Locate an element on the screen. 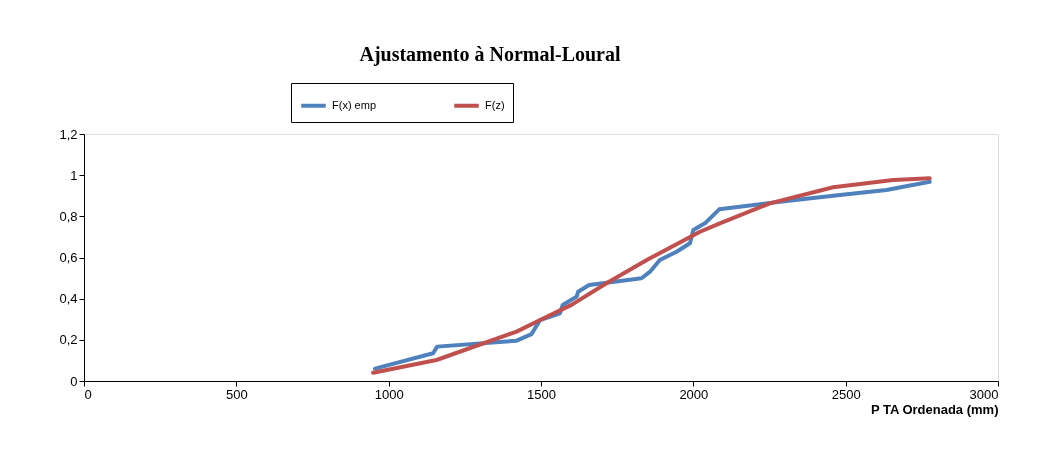 This screenshot has height=457, width=1054. y-tick-label: 0 is located at coordinates (74, 381).